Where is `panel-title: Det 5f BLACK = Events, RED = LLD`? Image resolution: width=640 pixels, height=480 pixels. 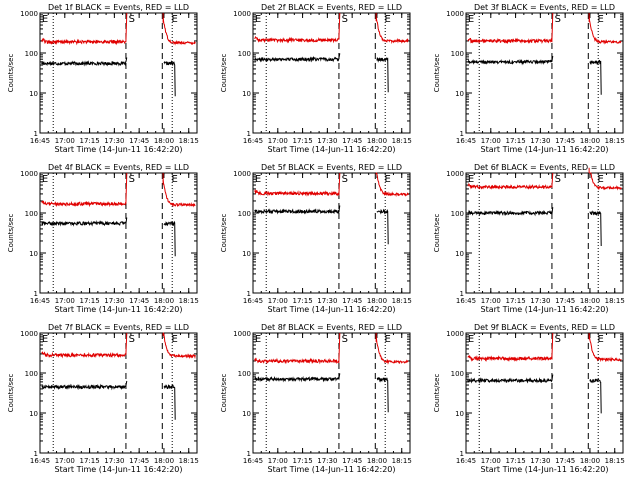
panel-title: Det 5f BLACK = Events, RED = LLD is located at coordinates (331, 167).